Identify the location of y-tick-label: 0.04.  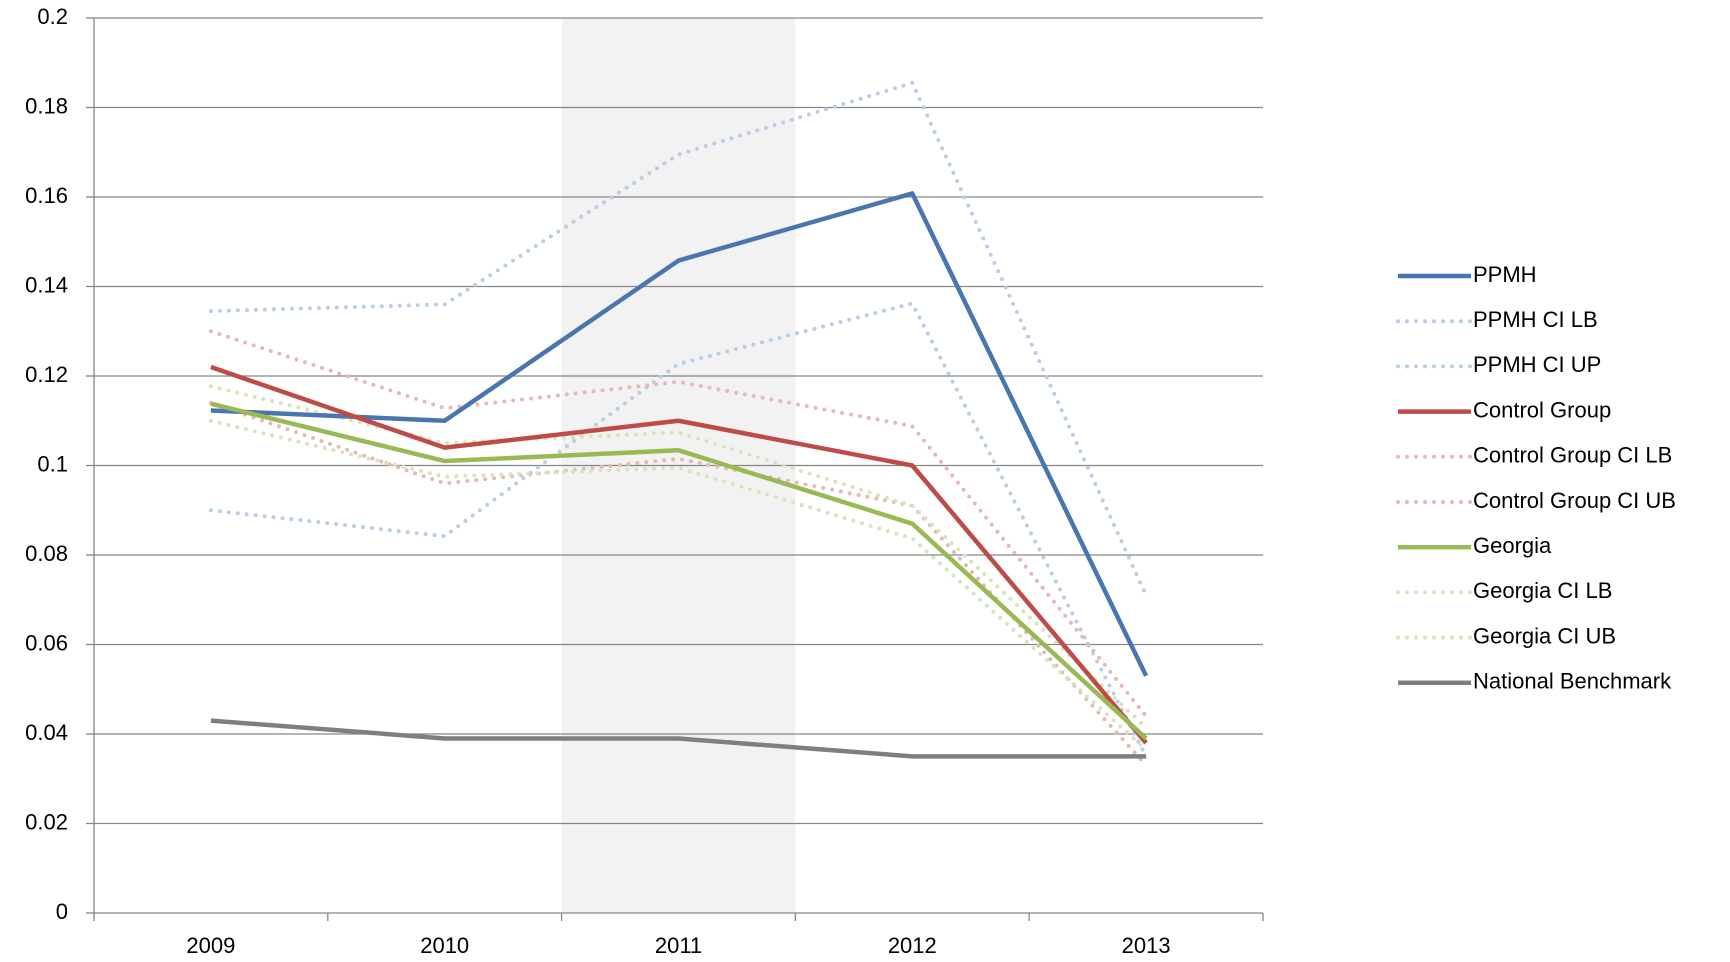
(46, 732).